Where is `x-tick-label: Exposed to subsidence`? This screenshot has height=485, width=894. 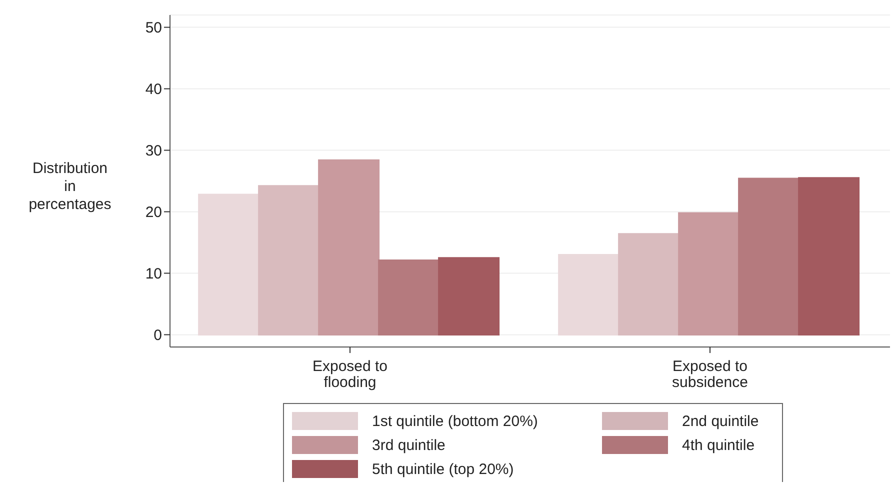
x-tick-label: Exposed to subsidence is located at coordinates (710, 374).